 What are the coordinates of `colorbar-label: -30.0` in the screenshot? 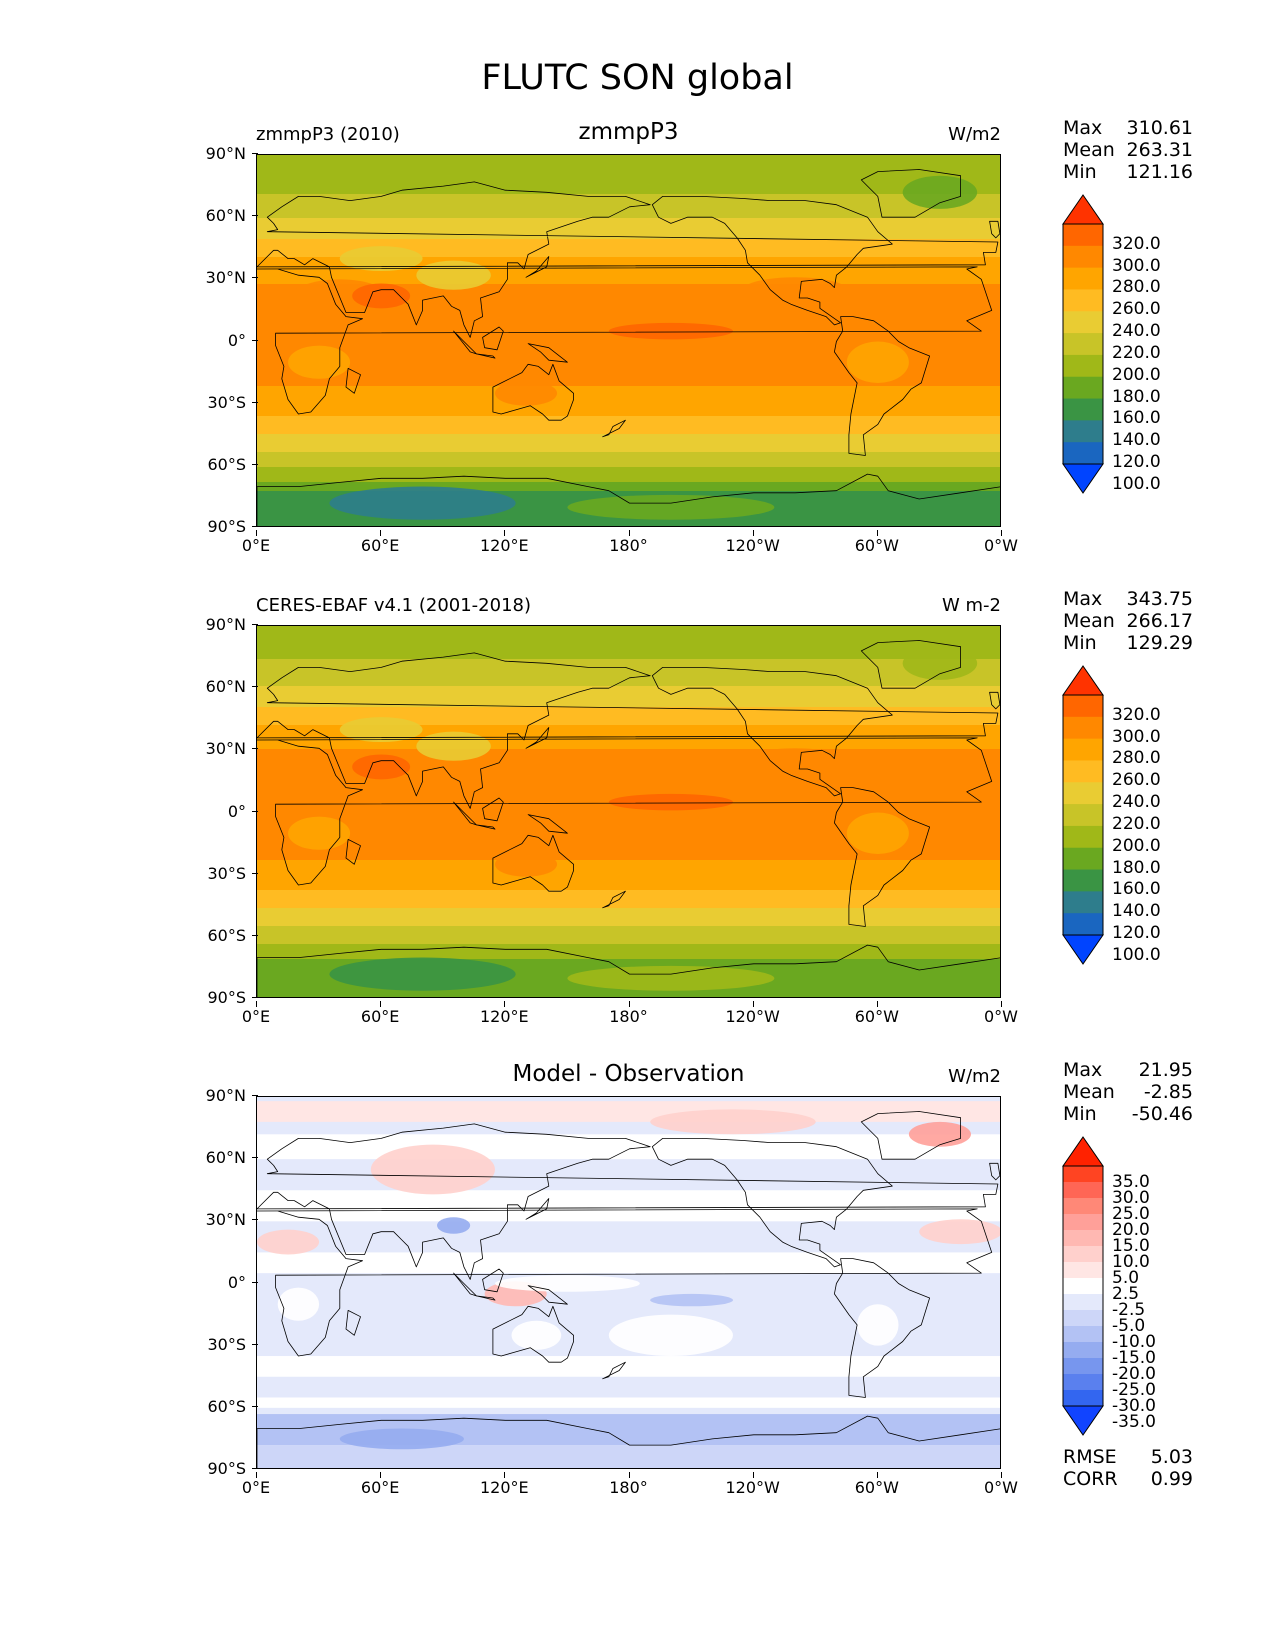 It's located at (1134, 1406).